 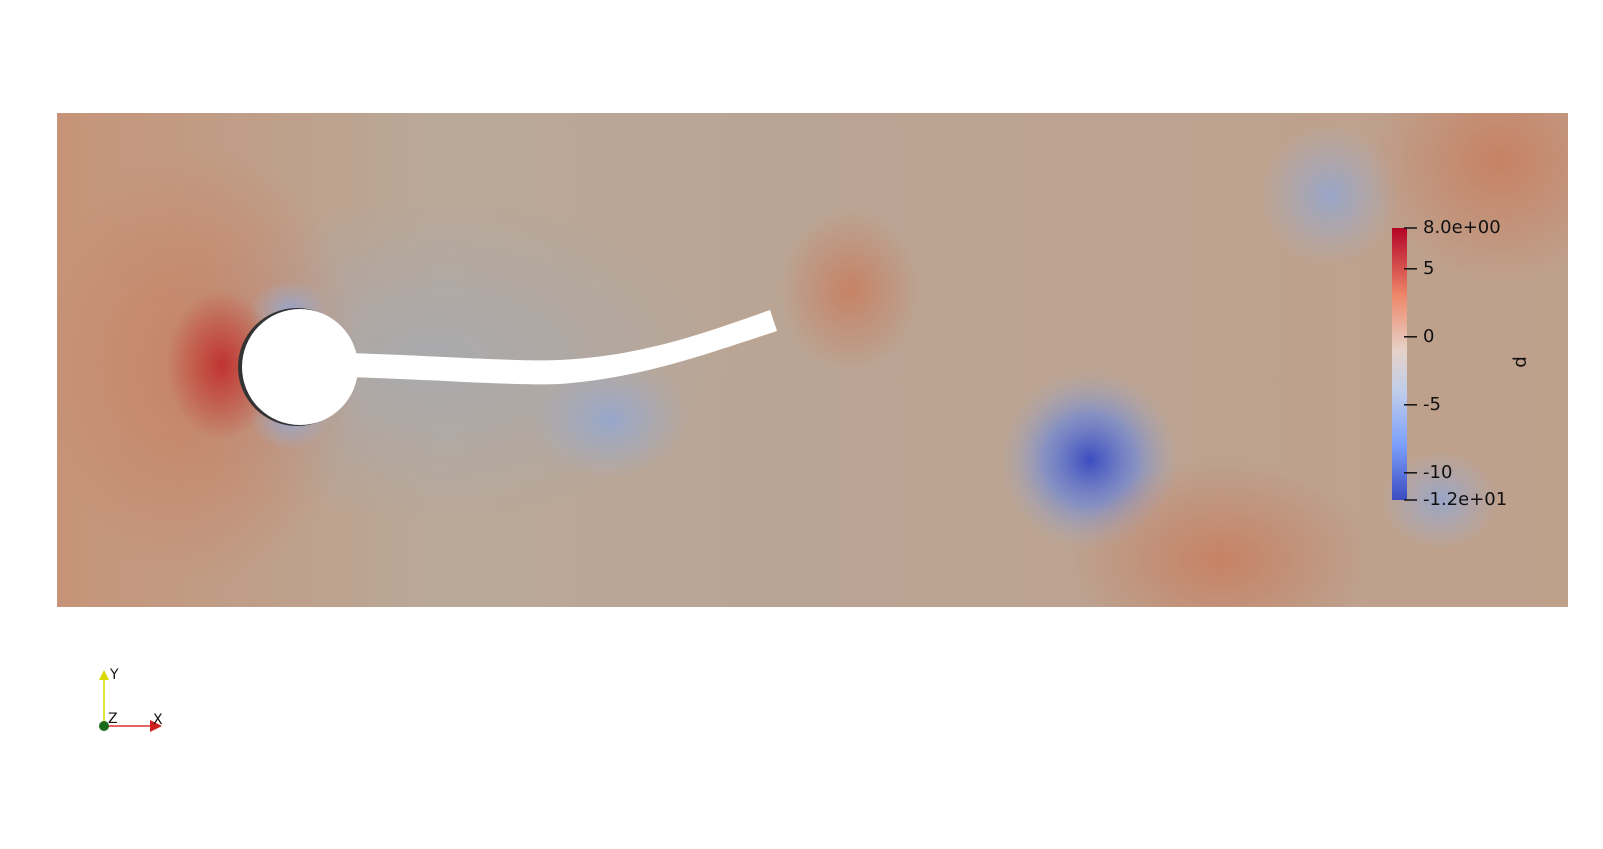 I want to click on axis-label: X, so click(x=158, y=720).